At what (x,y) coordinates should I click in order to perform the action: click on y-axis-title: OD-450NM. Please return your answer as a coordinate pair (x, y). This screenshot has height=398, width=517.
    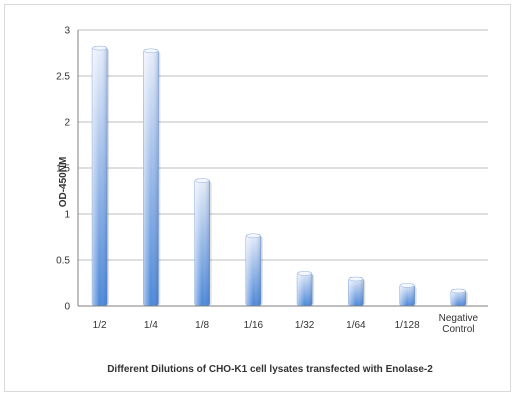
    Looking at the image, I should click on (63, 182).